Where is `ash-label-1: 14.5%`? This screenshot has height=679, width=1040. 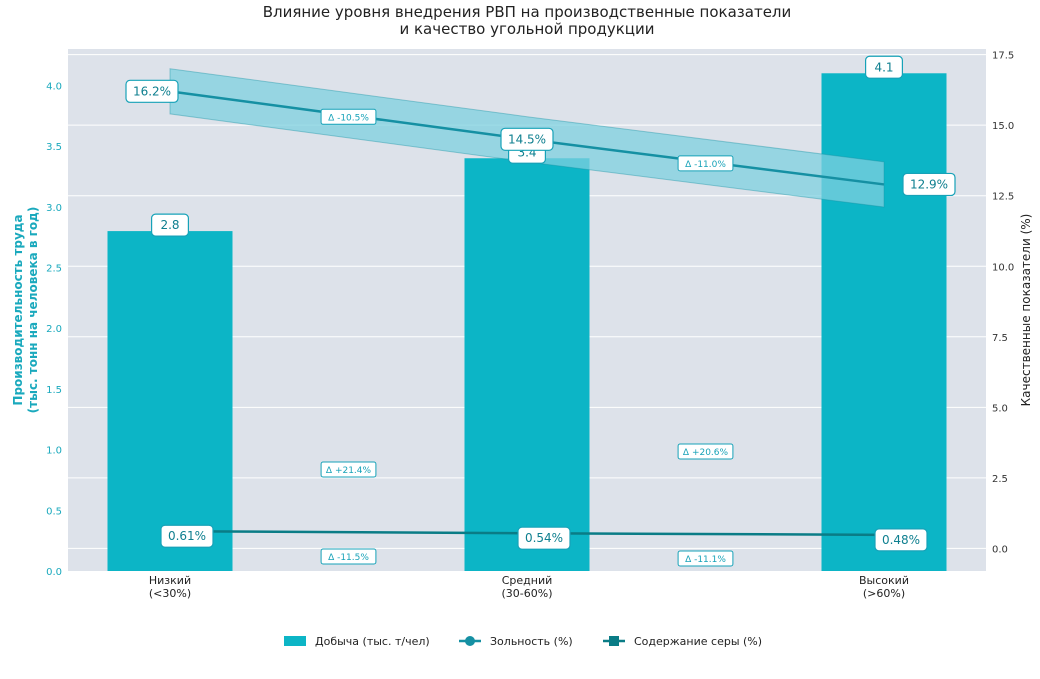
ash-label-1: 14.5% is located at coordinates (527, 139).